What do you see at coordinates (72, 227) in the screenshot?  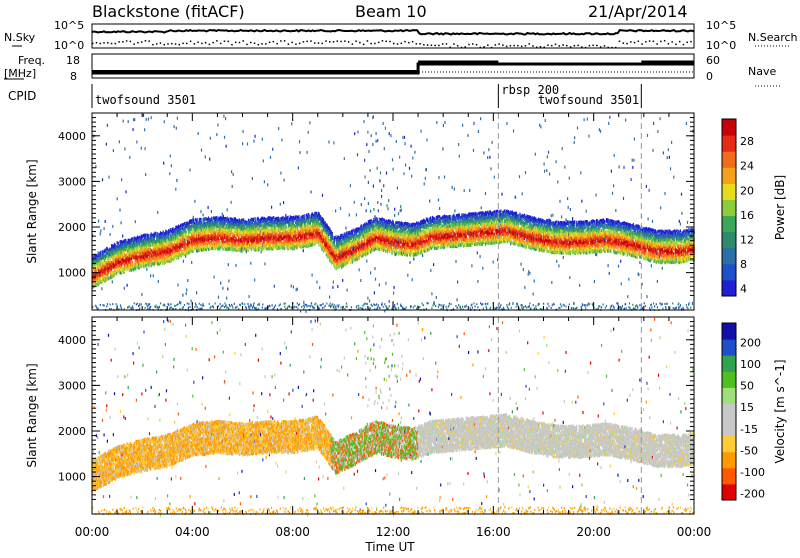 I see `y-tick-label-0-1: 2000` at bounding box center [72, 227].